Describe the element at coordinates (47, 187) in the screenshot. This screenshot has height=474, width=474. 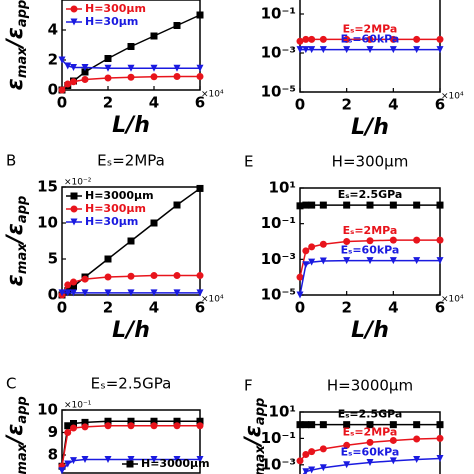
I see `y-tick-label: 15` at that location.